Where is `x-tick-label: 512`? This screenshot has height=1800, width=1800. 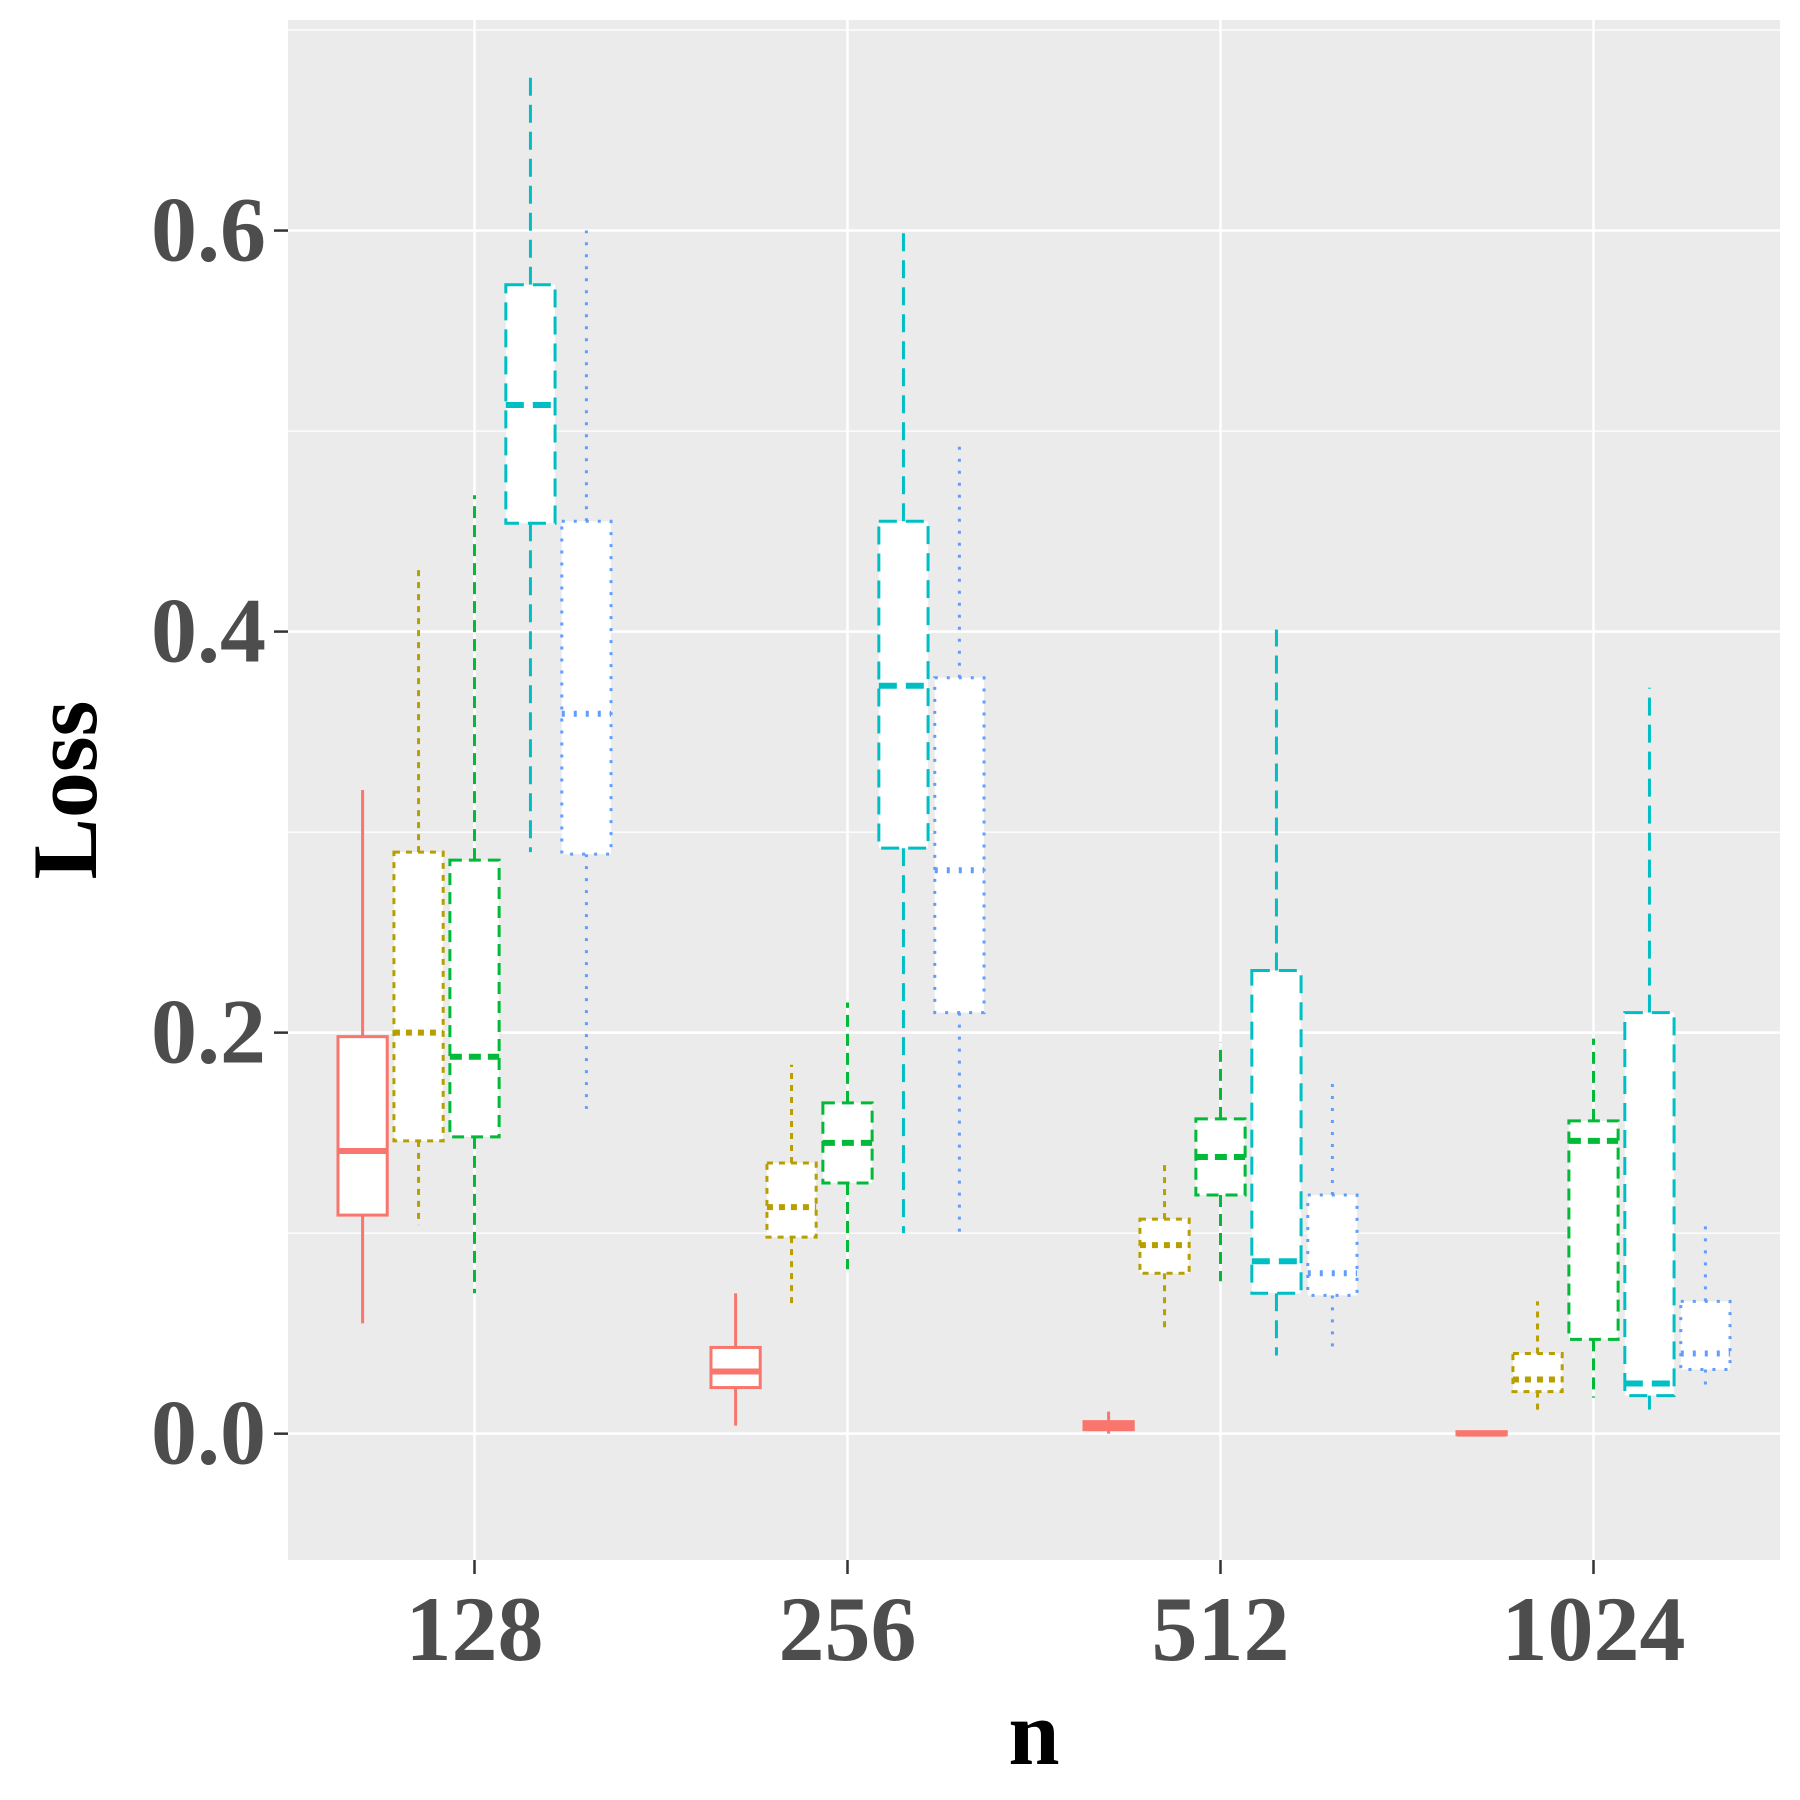
x-tick-label: 512 is located at coordinates (1221, 1629).